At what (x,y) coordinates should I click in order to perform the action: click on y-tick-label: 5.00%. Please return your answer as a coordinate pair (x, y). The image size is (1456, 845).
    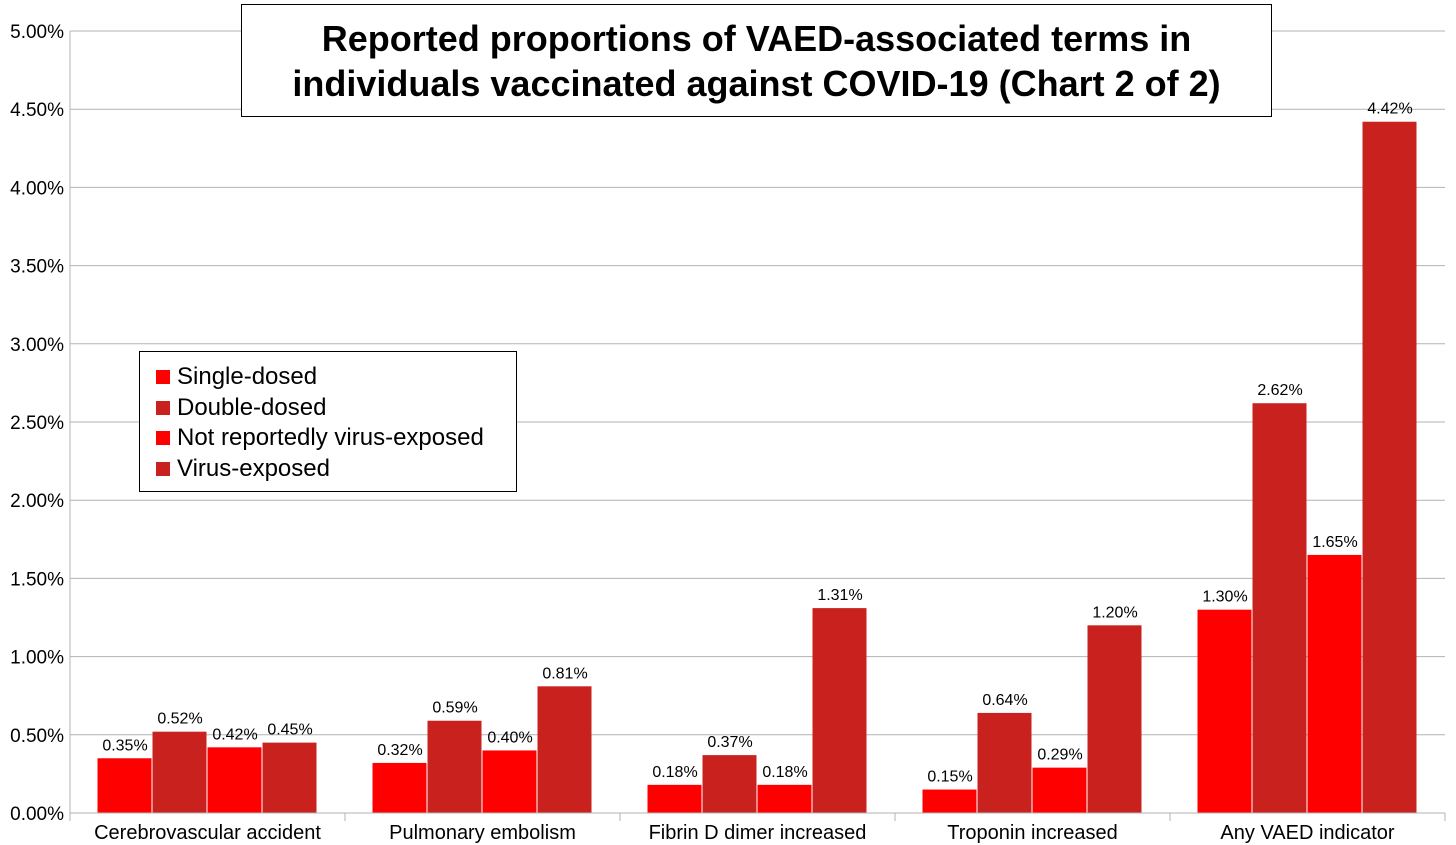
    Looking at the image, I should click on (37, 32).